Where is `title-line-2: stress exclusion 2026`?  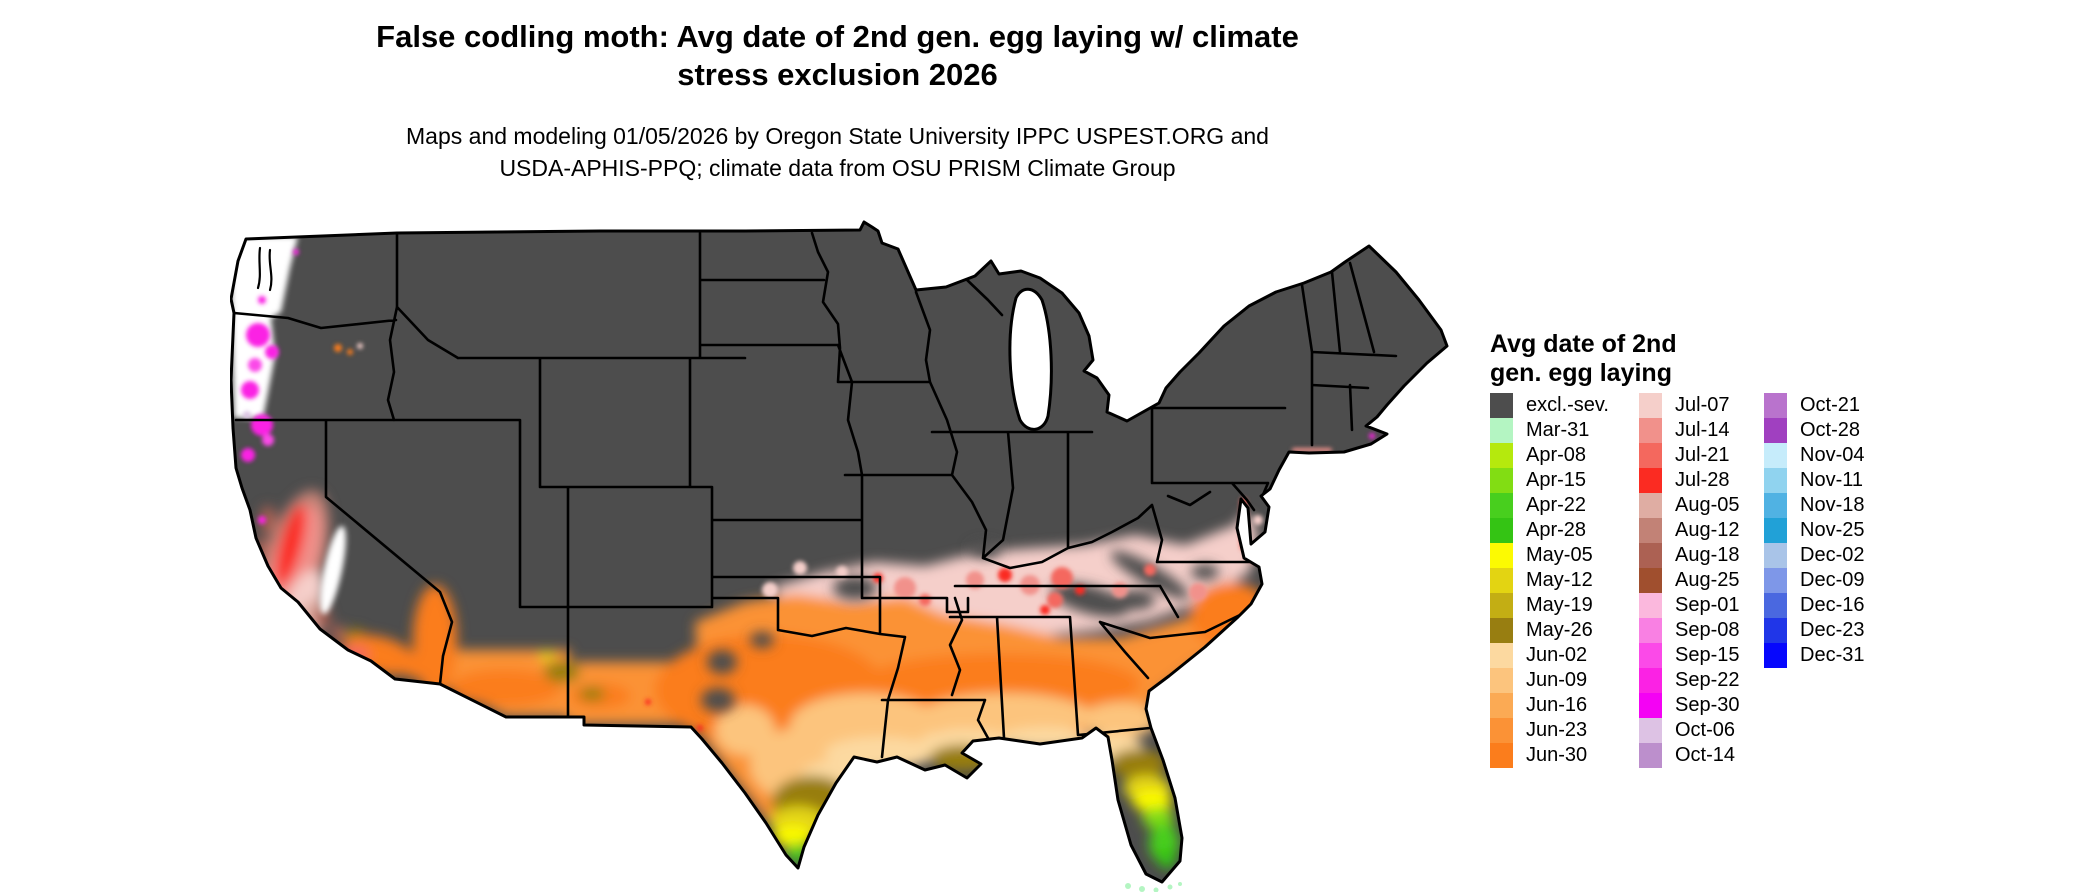
title-line-2: stress exclusion 2026 is located at coordinates (837, 74).